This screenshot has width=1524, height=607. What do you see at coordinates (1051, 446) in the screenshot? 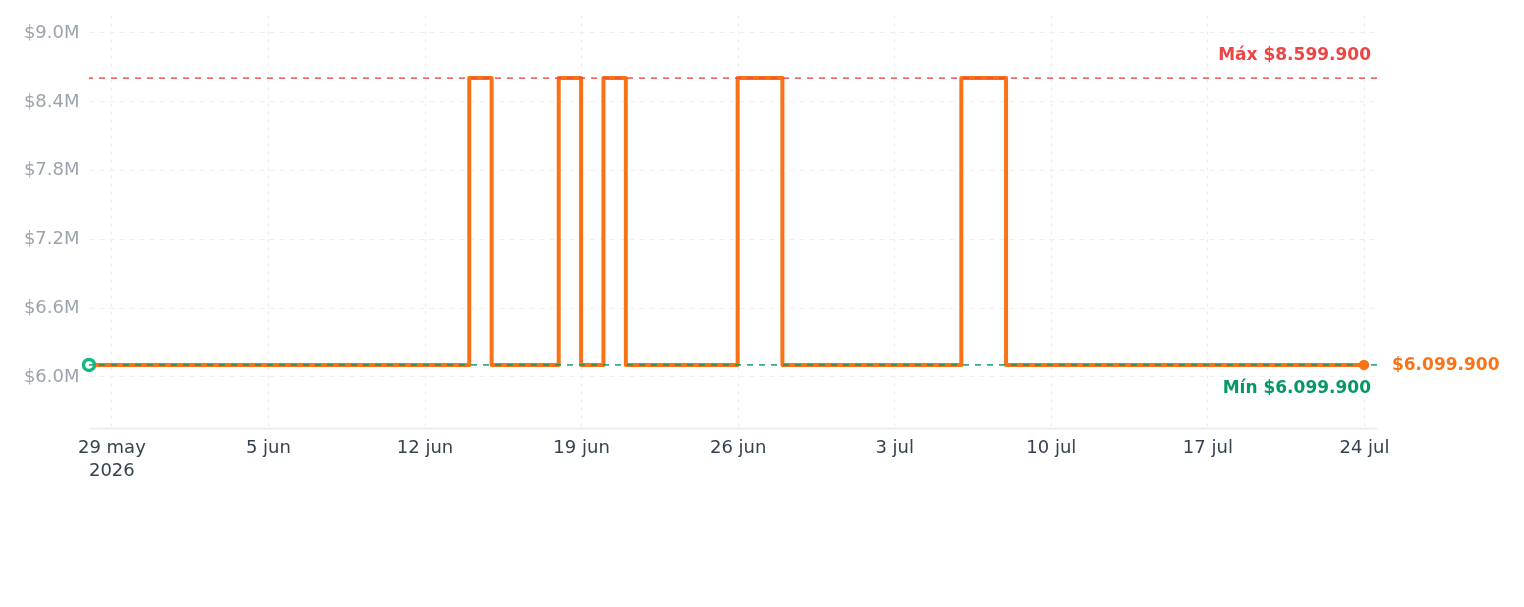
I see `x-tick-label: 10 jul` at bounding box center [1051, 446].